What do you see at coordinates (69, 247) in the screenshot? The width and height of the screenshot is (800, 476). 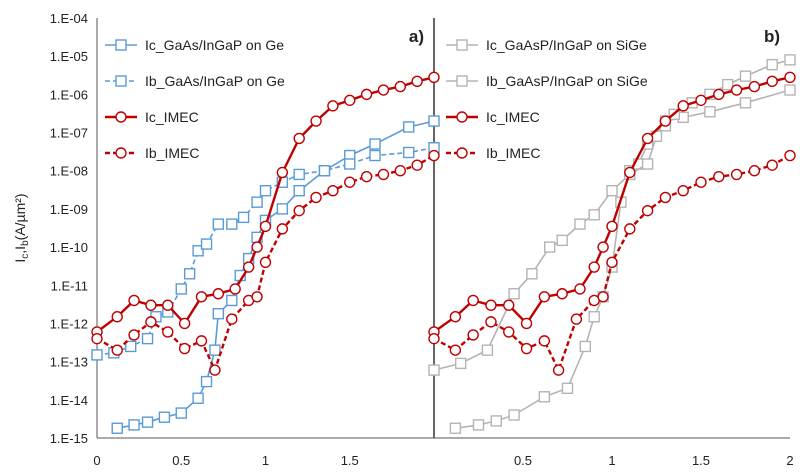 I see `y-tick-label: 1.E-10` at bounding box center [69, 247].